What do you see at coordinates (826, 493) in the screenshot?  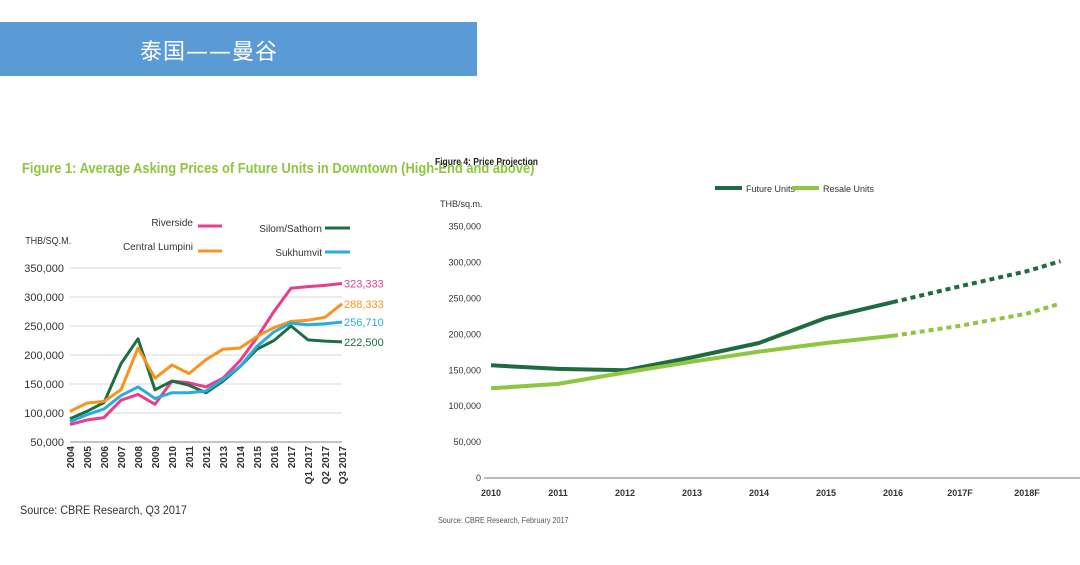 I see `chart2-xtick: 2015` at bounding box center [826, 493].